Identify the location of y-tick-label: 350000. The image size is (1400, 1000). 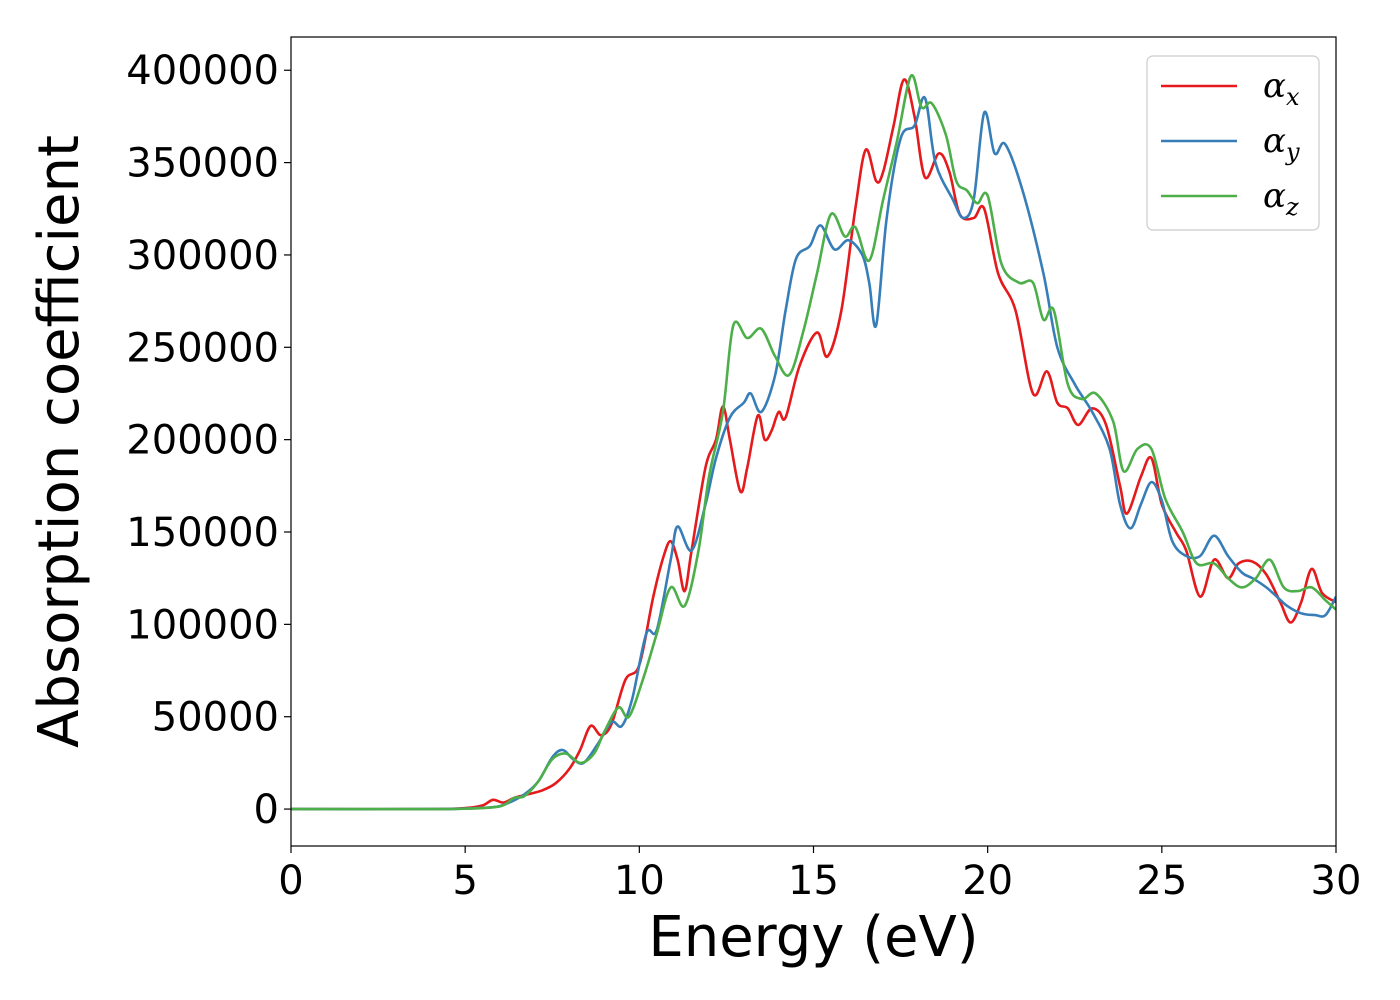
(202, 164).